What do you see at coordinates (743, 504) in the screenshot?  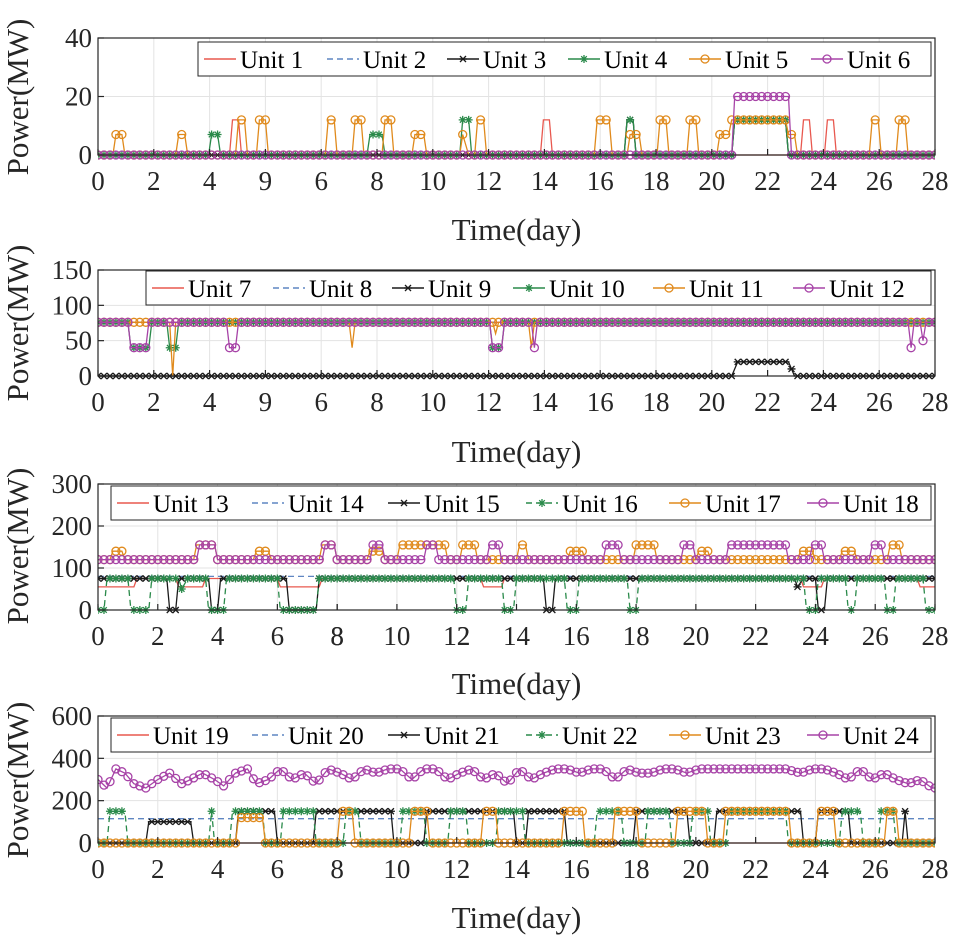 I see `legend-label: Unit 17` at bounding box center [743, 504].